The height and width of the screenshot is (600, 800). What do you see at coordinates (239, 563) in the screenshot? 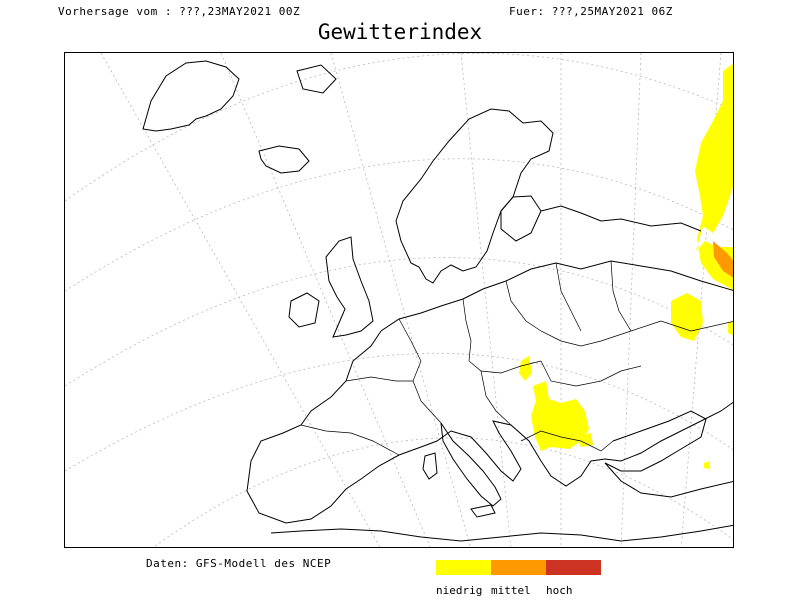
I see `data-source-credit: Daten: GFS-Modell des NCEP` at bounding box center [239, 563].